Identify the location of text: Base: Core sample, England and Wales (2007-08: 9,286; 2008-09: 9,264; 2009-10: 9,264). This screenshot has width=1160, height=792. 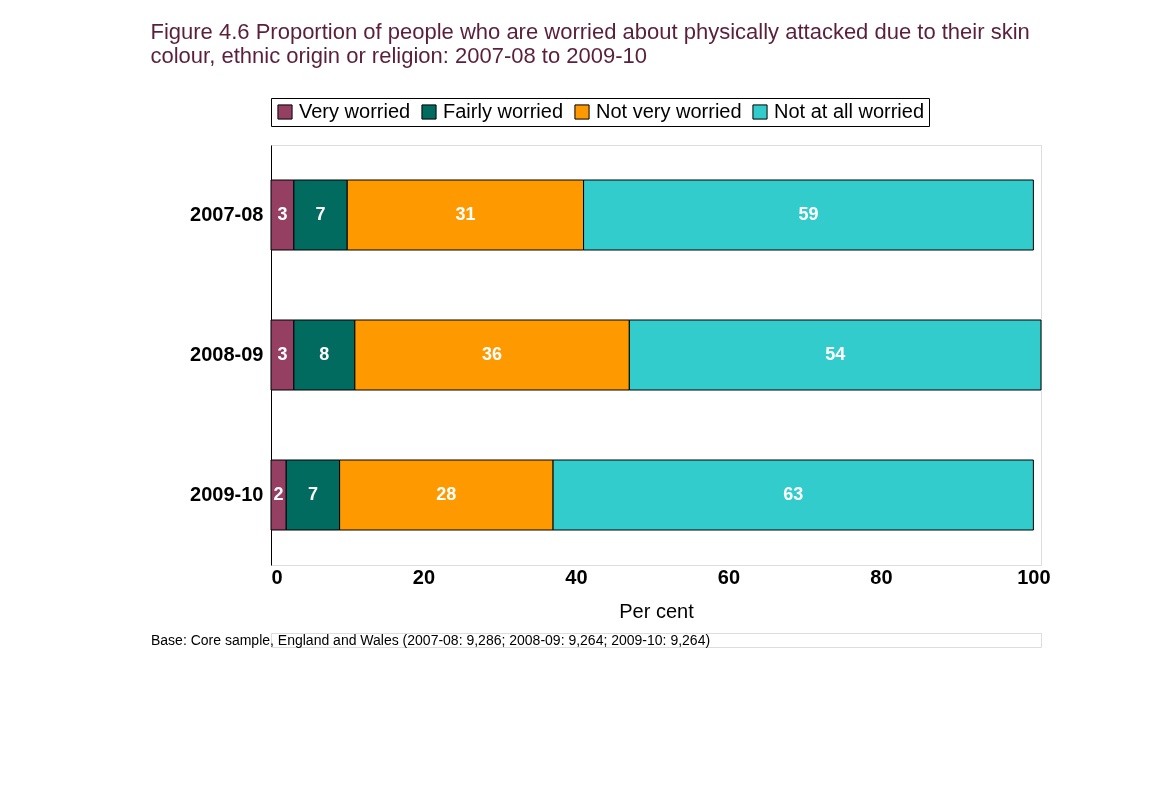
(431, 640).